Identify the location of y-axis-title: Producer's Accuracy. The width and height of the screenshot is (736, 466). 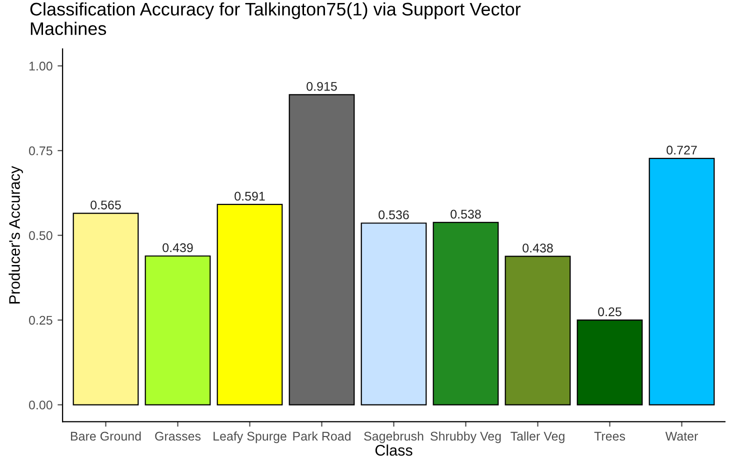
(15, 235).